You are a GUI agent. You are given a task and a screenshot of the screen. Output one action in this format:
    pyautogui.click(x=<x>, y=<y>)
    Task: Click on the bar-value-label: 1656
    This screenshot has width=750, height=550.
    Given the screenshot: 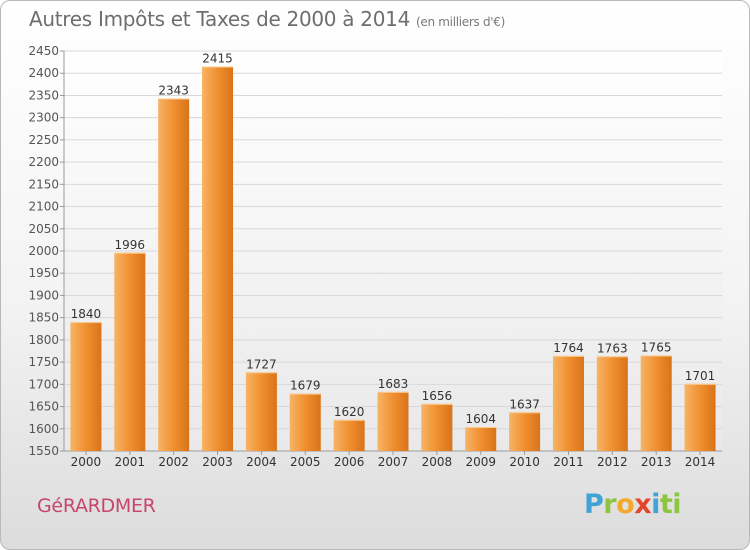 What is the action you would take?
    pyautogui.click(x=437, y=396)
    